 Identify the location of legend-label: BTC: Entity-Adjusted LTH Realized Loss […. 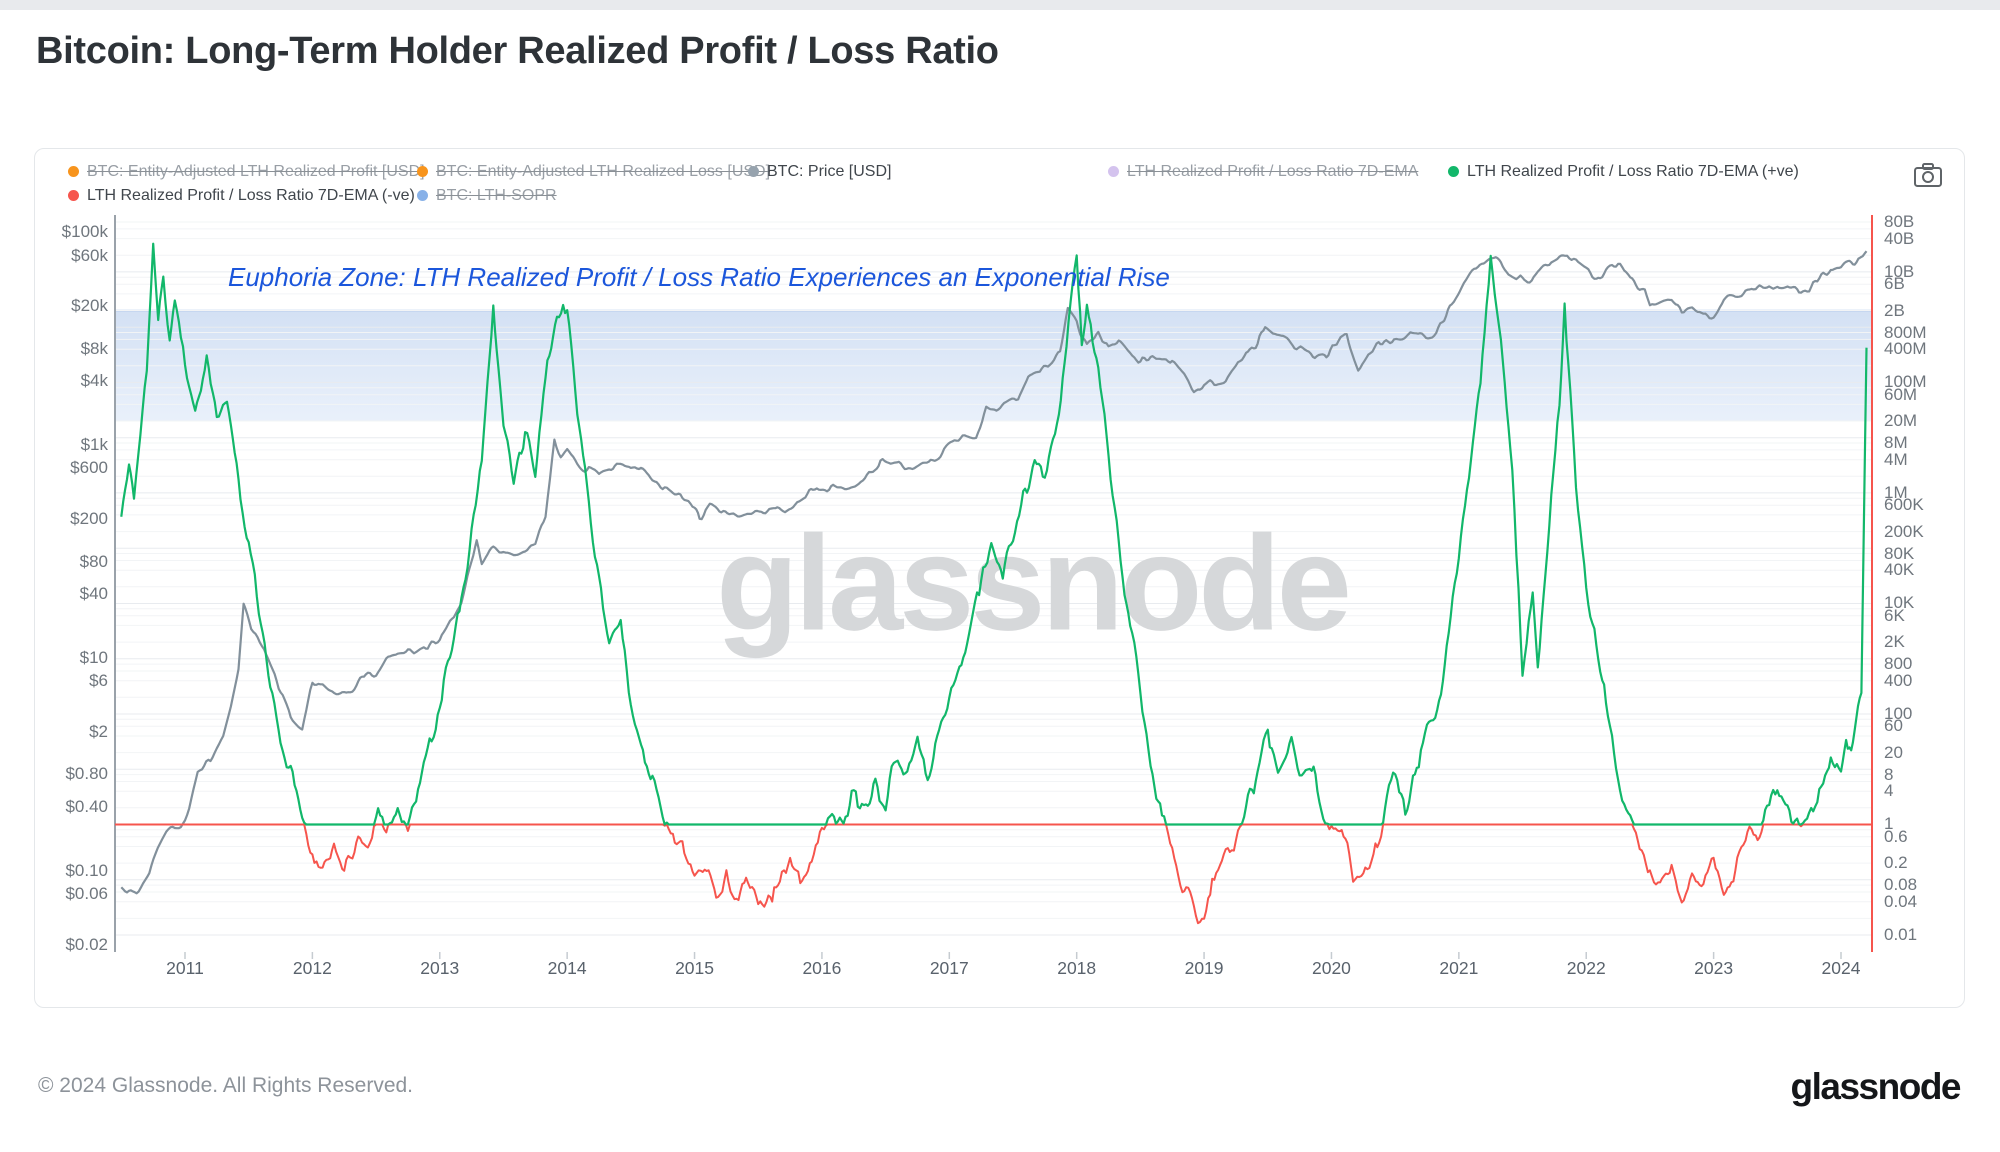
(603, 171).